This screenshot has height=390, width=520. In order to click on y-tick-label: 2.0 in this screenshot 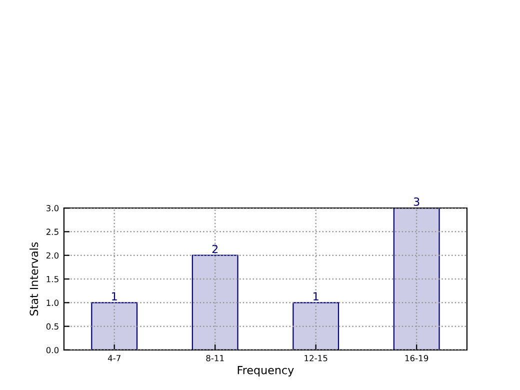, I will do `click(52, 255)`.